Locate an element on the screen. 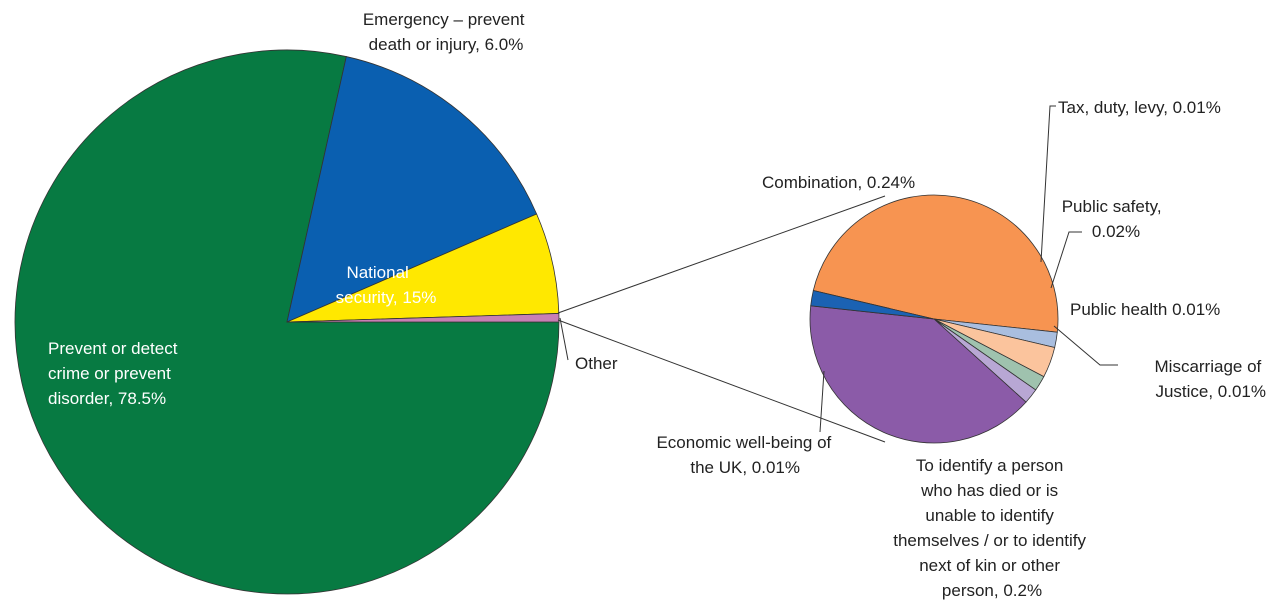  label-public-safety-line: Public safety, is located at coordinates (1112, 206).